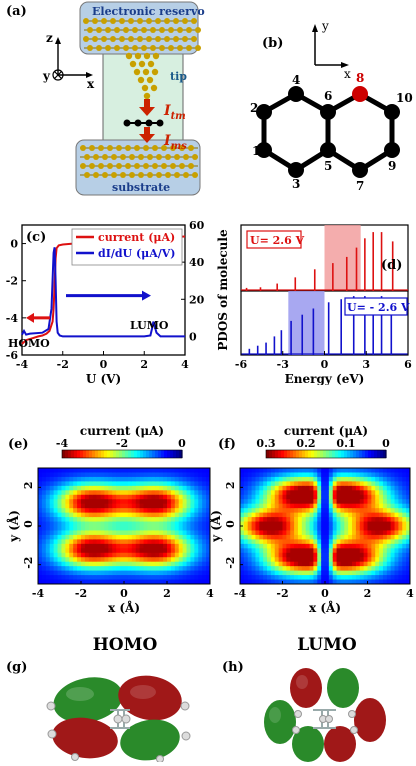 Image resolution: width=416 pixels, height=766 pixels. Describe the element at coordinates (325, 607) in the screenshot. I see `x-axis-label: x (Å)` at that location.